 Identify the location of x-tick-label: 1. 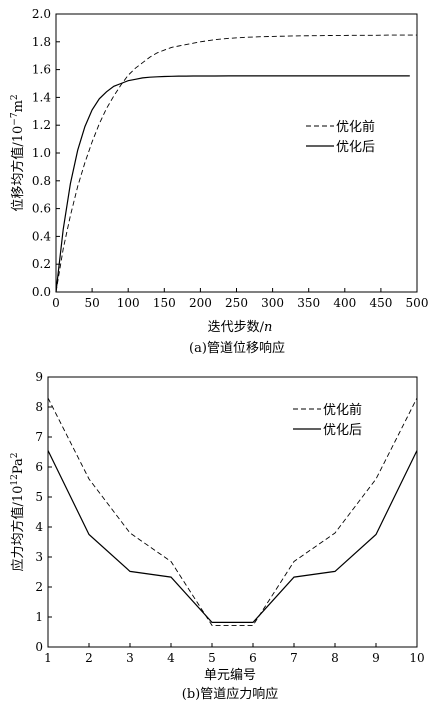
(48, 658).